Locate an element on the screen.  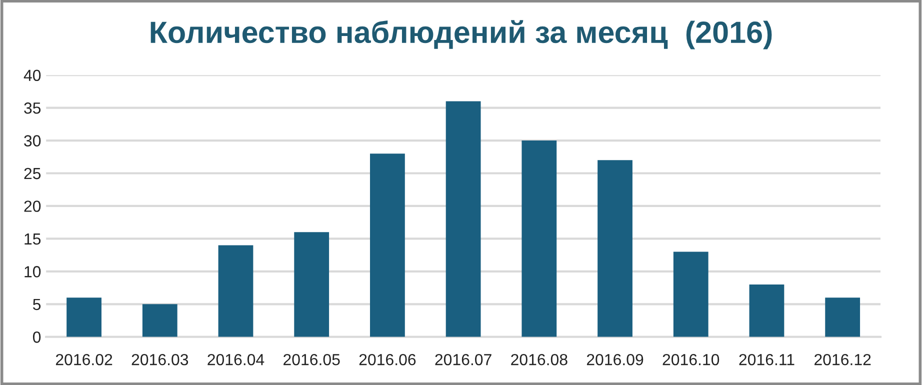
x-tick-label: 2016.10 is located at coordinates (691, 360).